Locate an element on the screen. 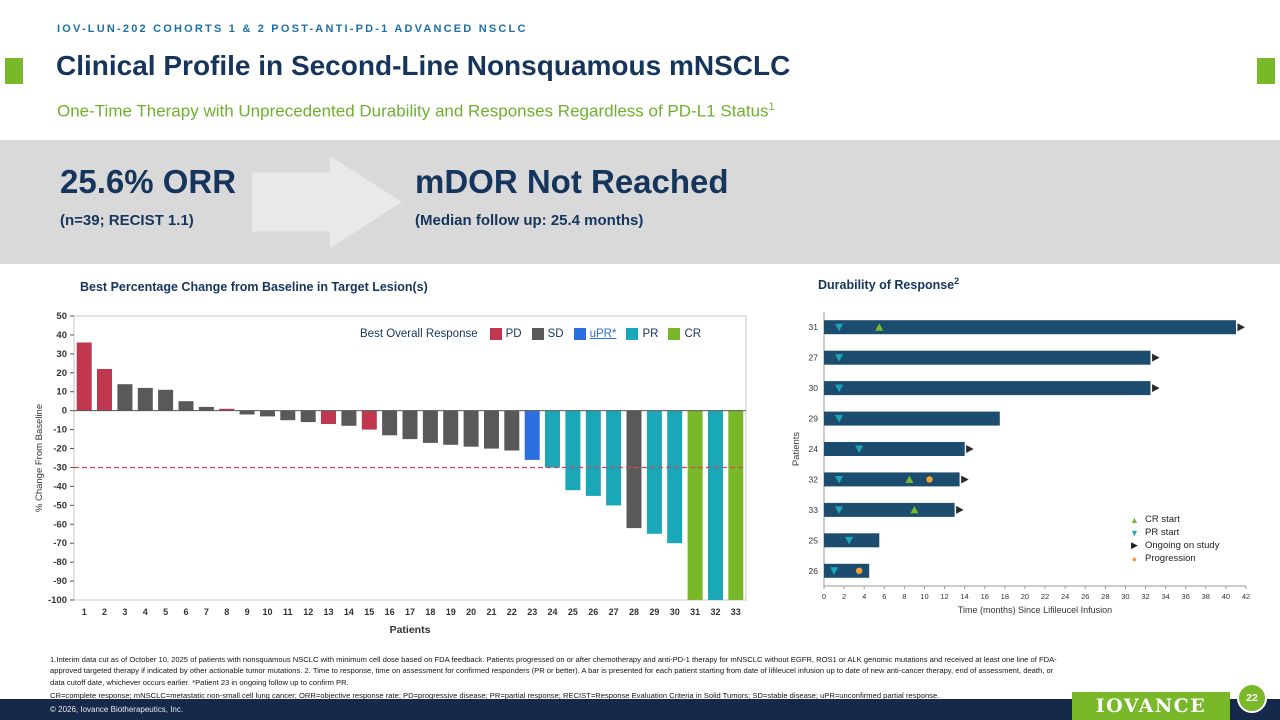 The width and height of the screenshot is (1280, 720). svg-text: 31 is located at coordinates (814, 327).